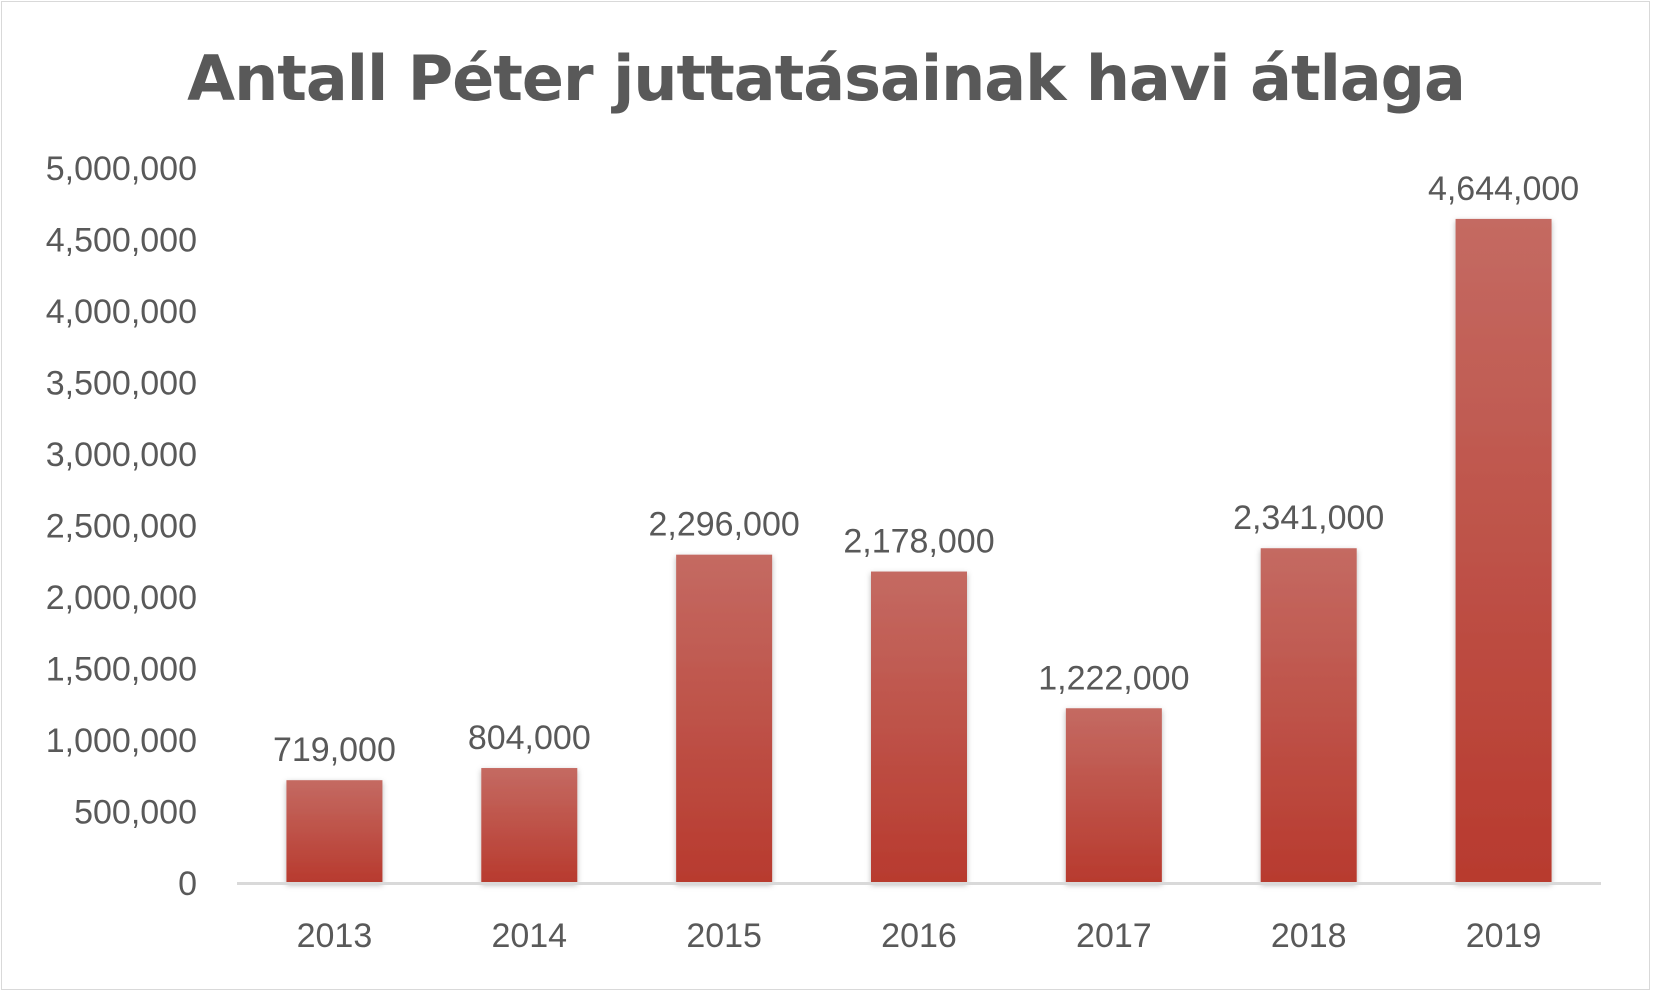 The height and width of the screenshot is (993, 1653). Describe the element at coordinates (724, 936) in the screenshot. I see `x-tick-label: 2015` at that location.